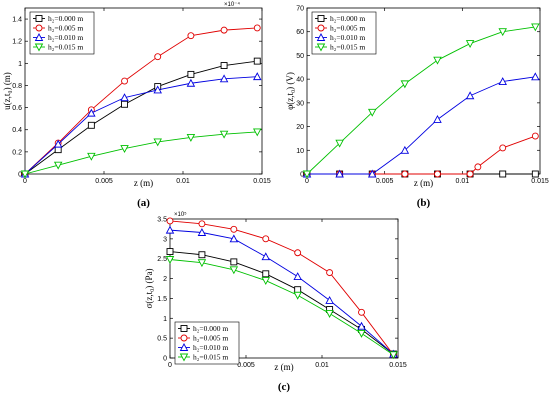 This screenshot has width=550, height=416. What do you see at coordinates (165, 239) in the screenshot?
I see `y-tick-label: 3` at bounding box center [165, 239].